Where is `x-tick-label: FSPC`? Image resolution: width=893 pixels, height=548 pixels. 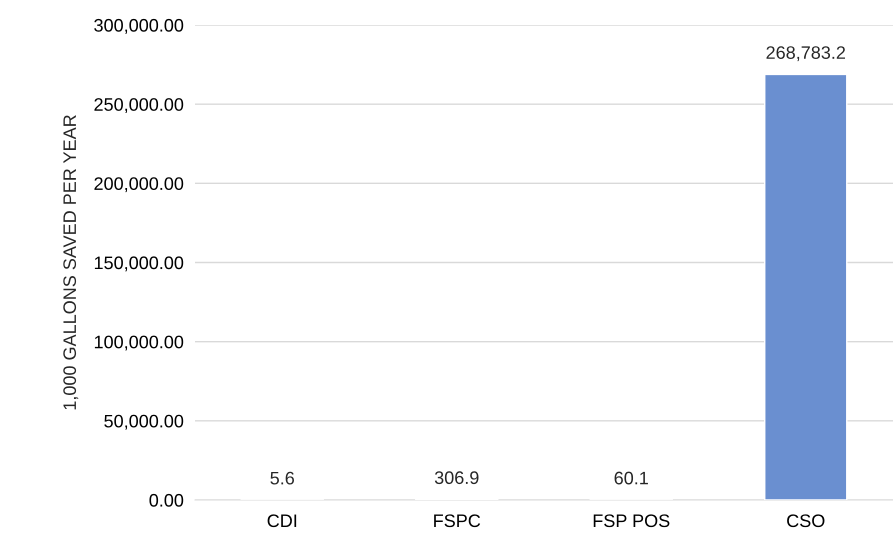
x-tick-label: FSPC is located at coordinates (457, 521).